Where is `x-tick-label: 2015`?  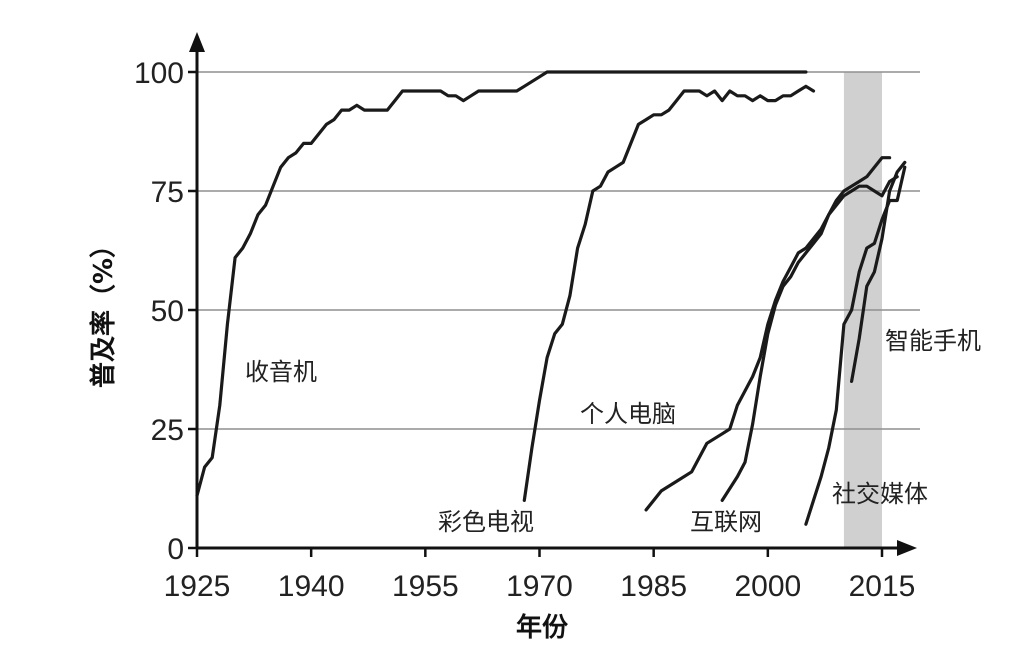
x-tick-label: 2015 is located at coordinates (882, 586).